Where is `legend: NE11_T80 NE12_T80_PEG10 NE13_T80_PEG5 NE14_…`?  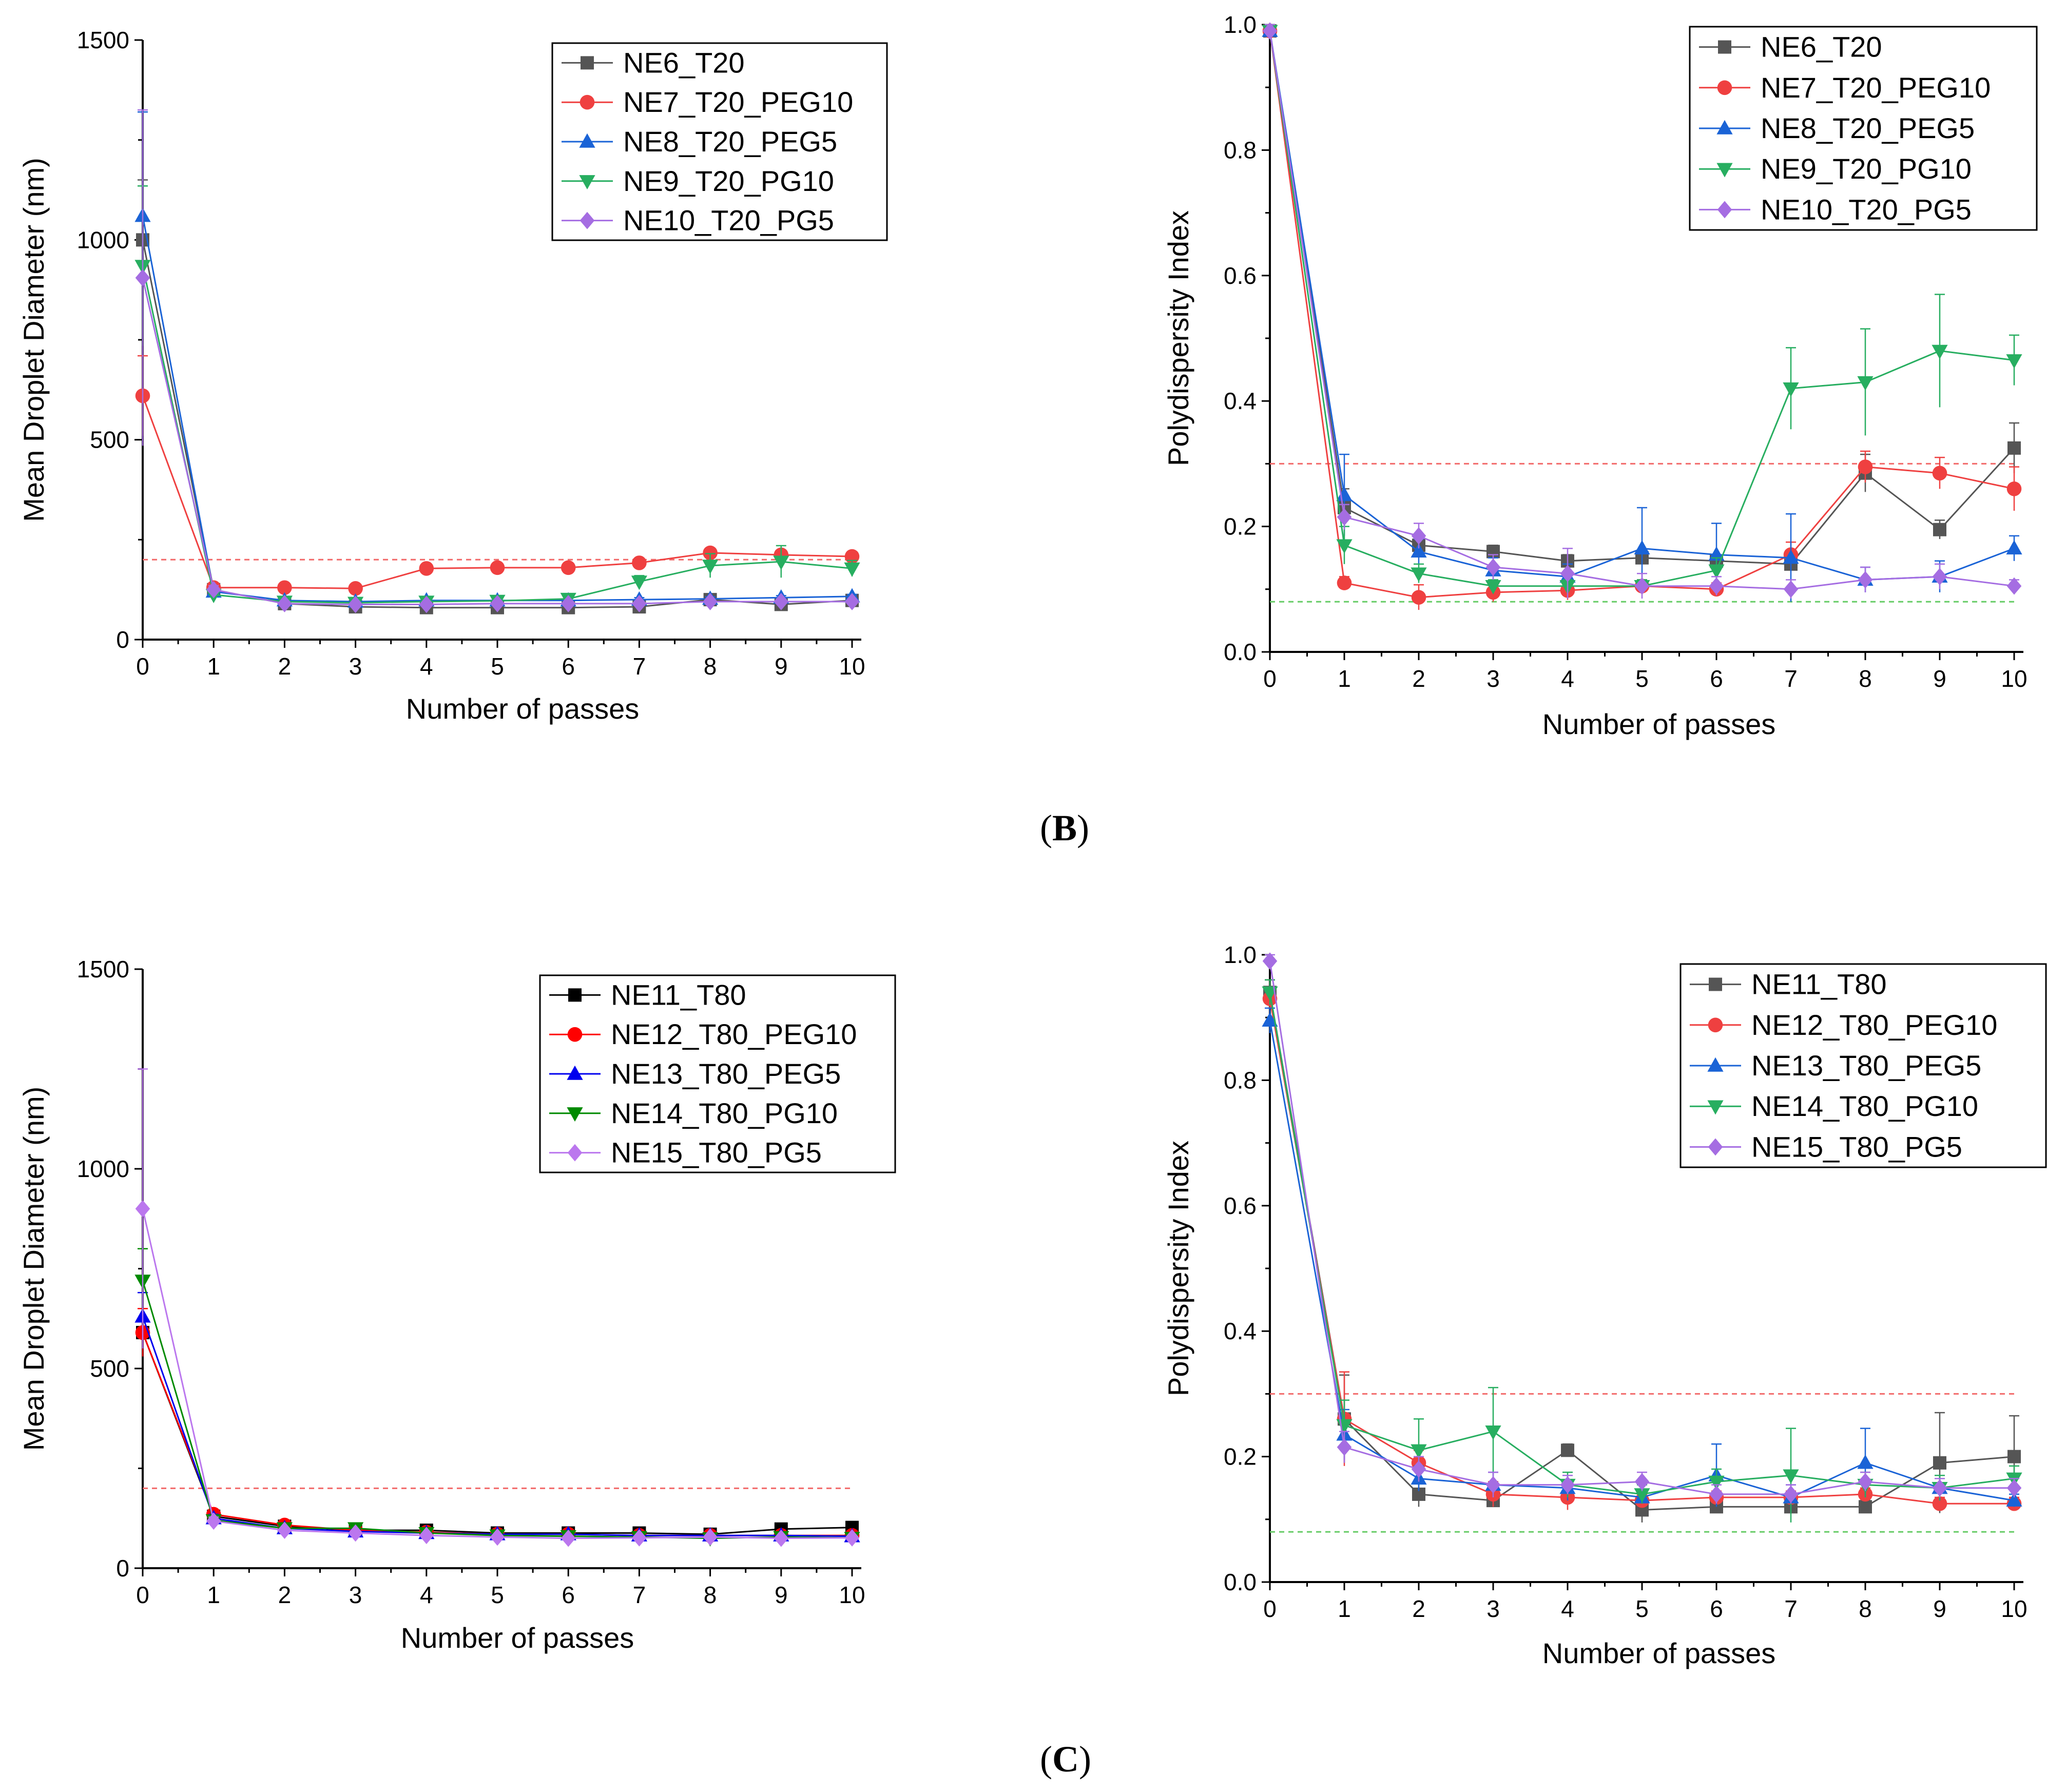 legend: NE11_T80 NE12_T80_PEG10 NE13_T80_PEG5 NE14_… is located at coordinates (1863, 1066).